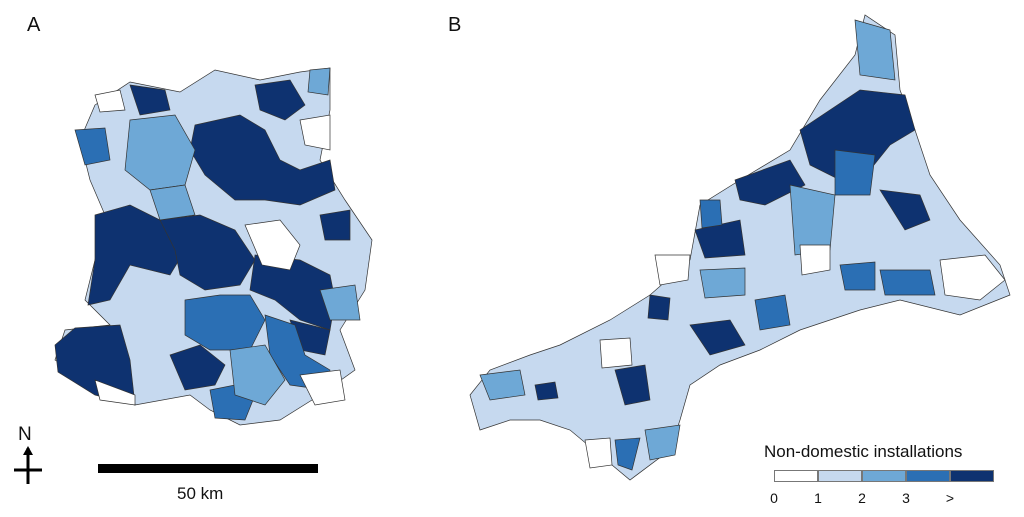 The image size is (1024, 517). I want to click on legend-label: 0, so click(774, 498).